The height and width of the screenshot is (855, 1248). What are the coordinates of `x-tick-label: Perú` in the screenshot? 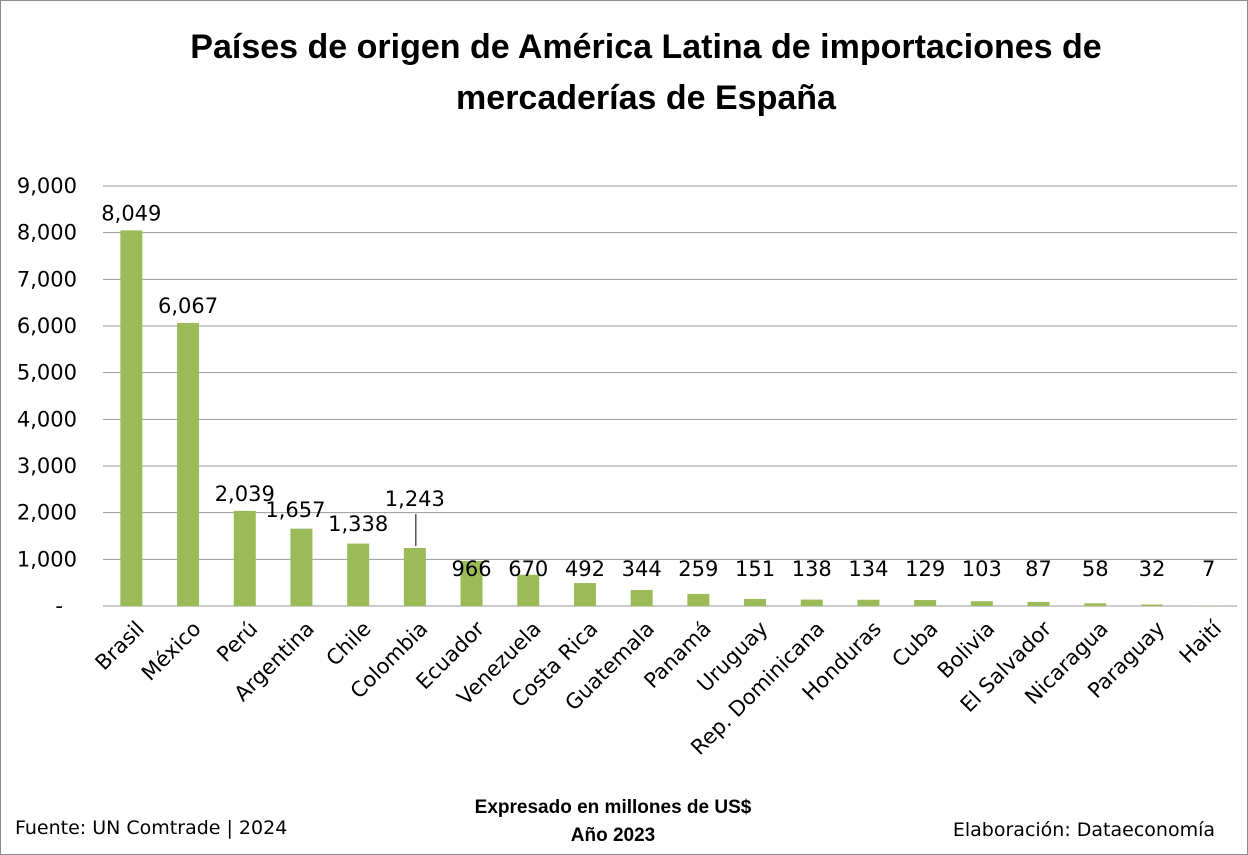 It's located at (237, 642).